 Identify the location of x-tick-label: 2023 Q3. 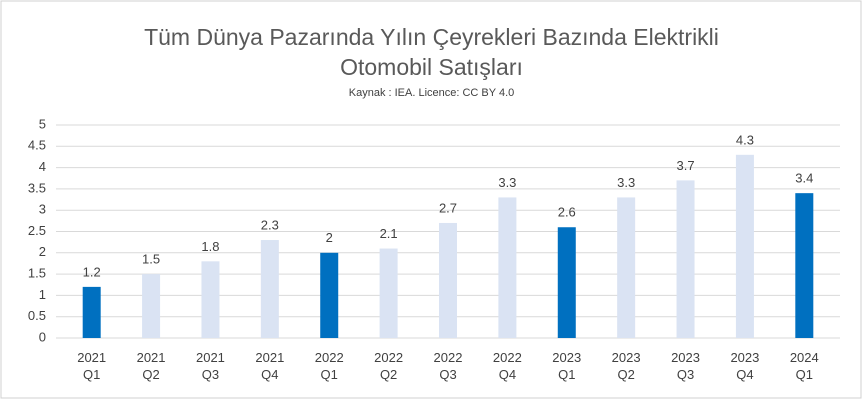
(685, 366).